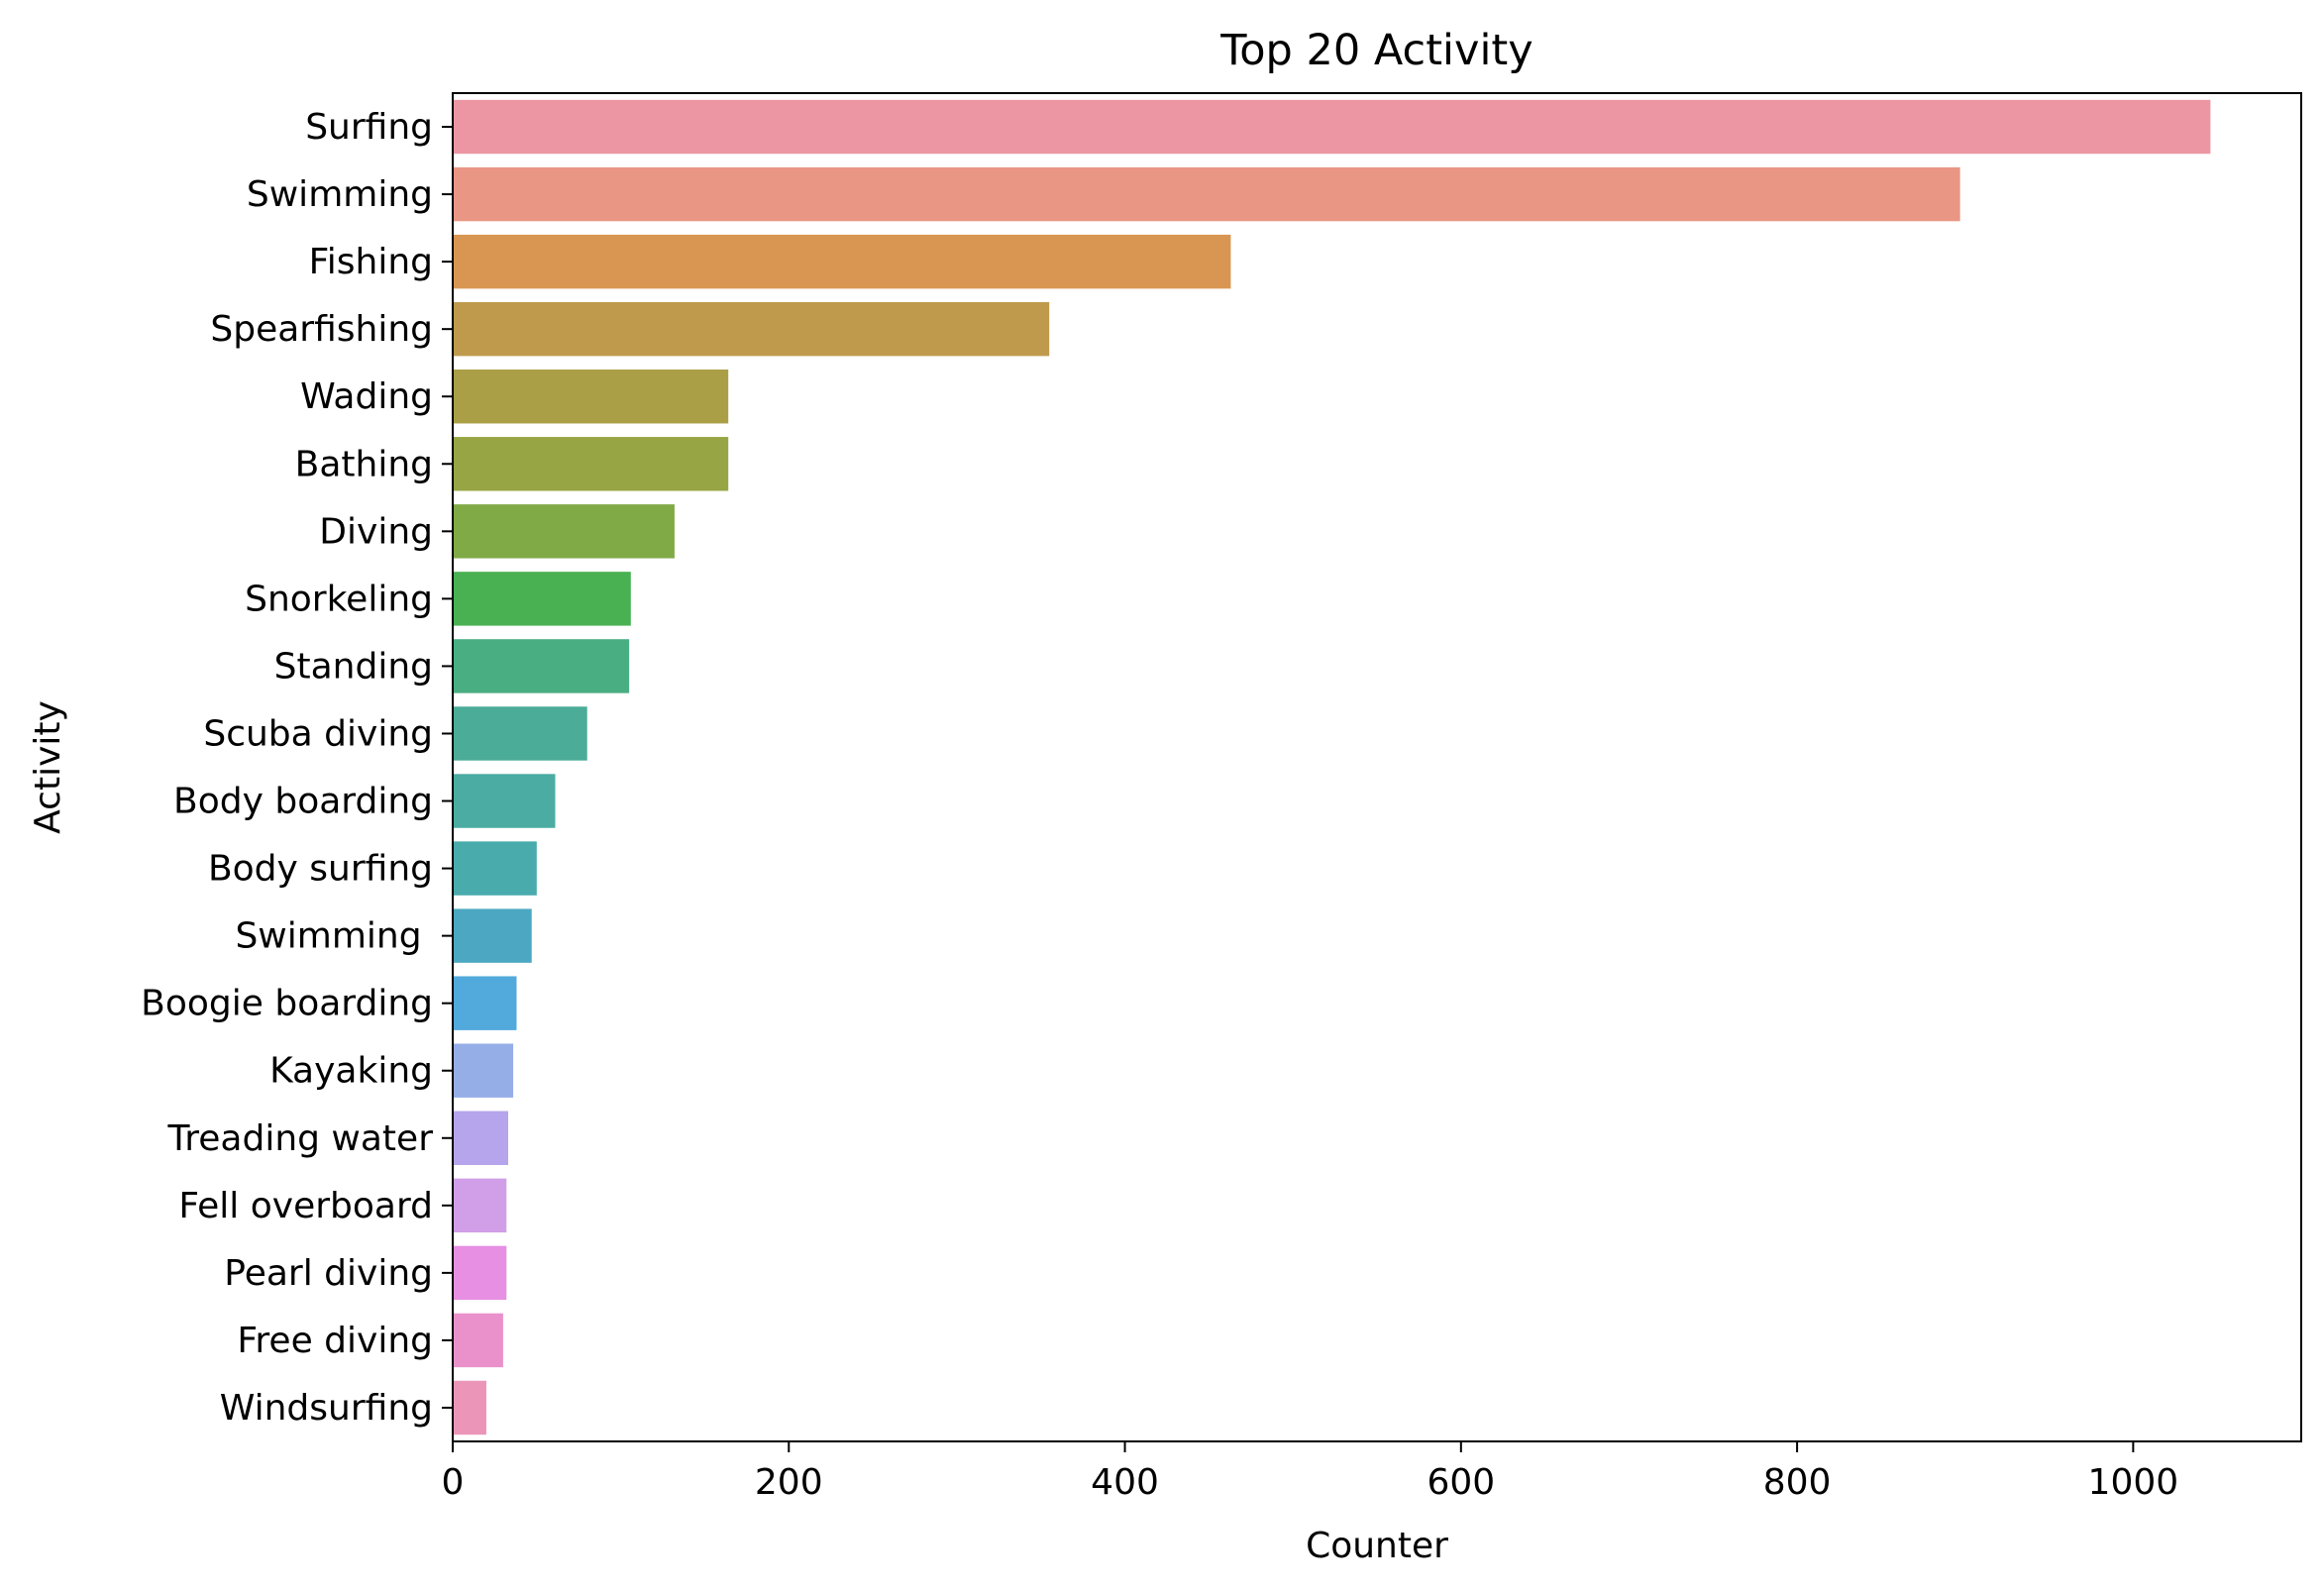 The height and width of the screenshot is (1592, 2324). What do you see at coordinates (306, 1206) in the screenshot?
I see `y-tick-label: Fell overboard` at bounding box center [306, 1206].